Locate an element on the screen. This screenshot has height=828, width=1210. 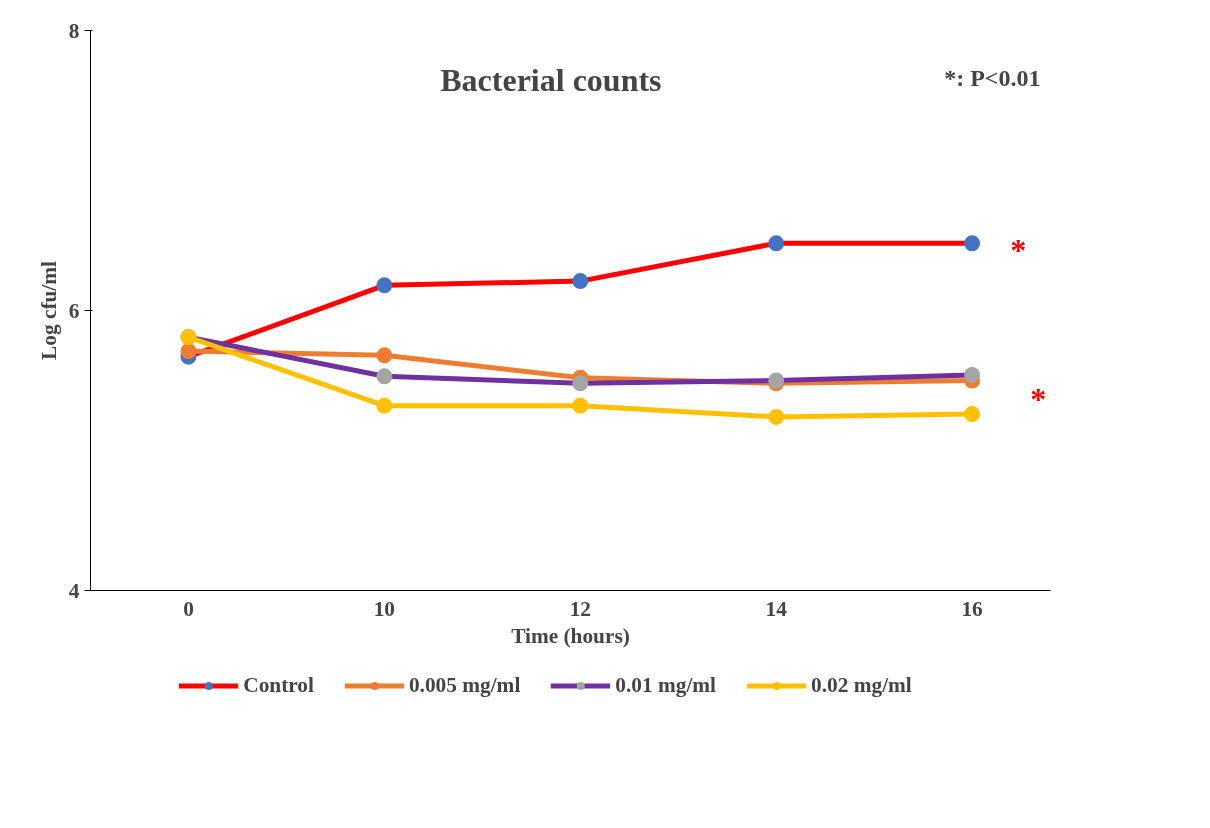
legend-label: 0.01 mg/ml is located at coordinates (666, 685).